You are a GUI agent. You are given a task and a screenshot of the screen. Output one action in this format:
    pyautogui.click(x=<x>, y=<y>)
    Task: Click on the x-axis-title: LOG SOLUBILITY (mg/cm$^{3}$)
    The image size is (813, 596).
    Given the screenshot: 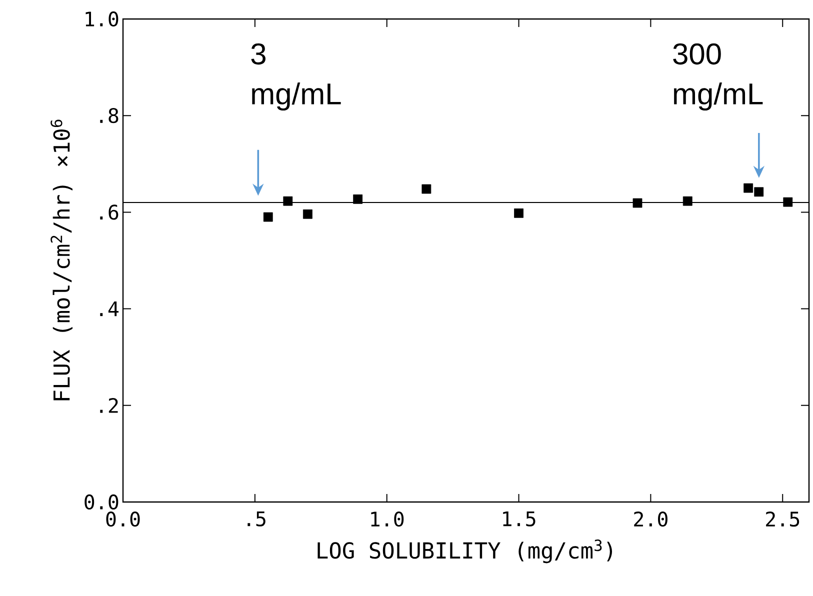 What is the action you would take?
    pyautogui.click(x=465, y=552)
    